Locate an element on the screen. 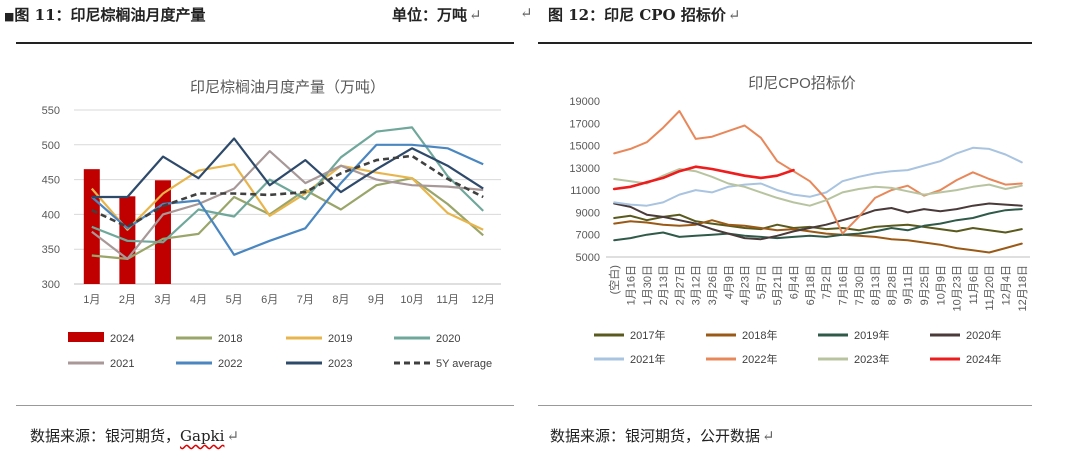 The height and width of the screenshot is (462, 1080). legend-label-2018: 2018 is located at coordinates (230, 339).